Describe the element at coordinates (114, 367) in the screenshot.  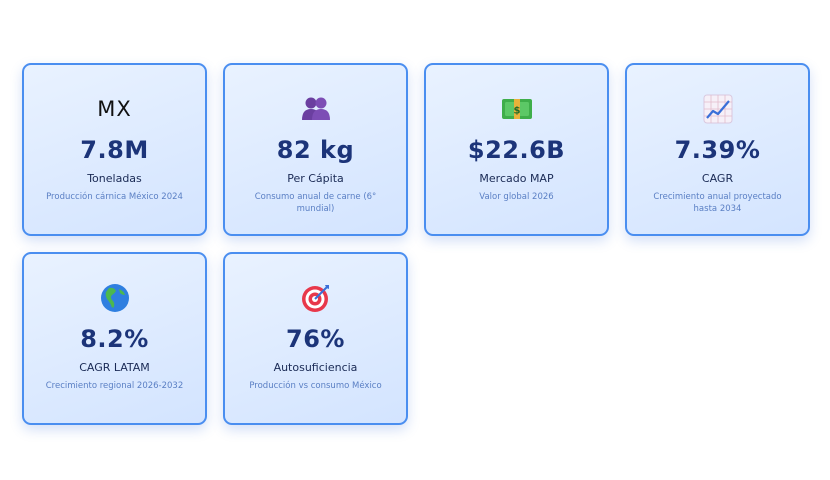
I see `stat-label: CAGR LATAM` at that location.